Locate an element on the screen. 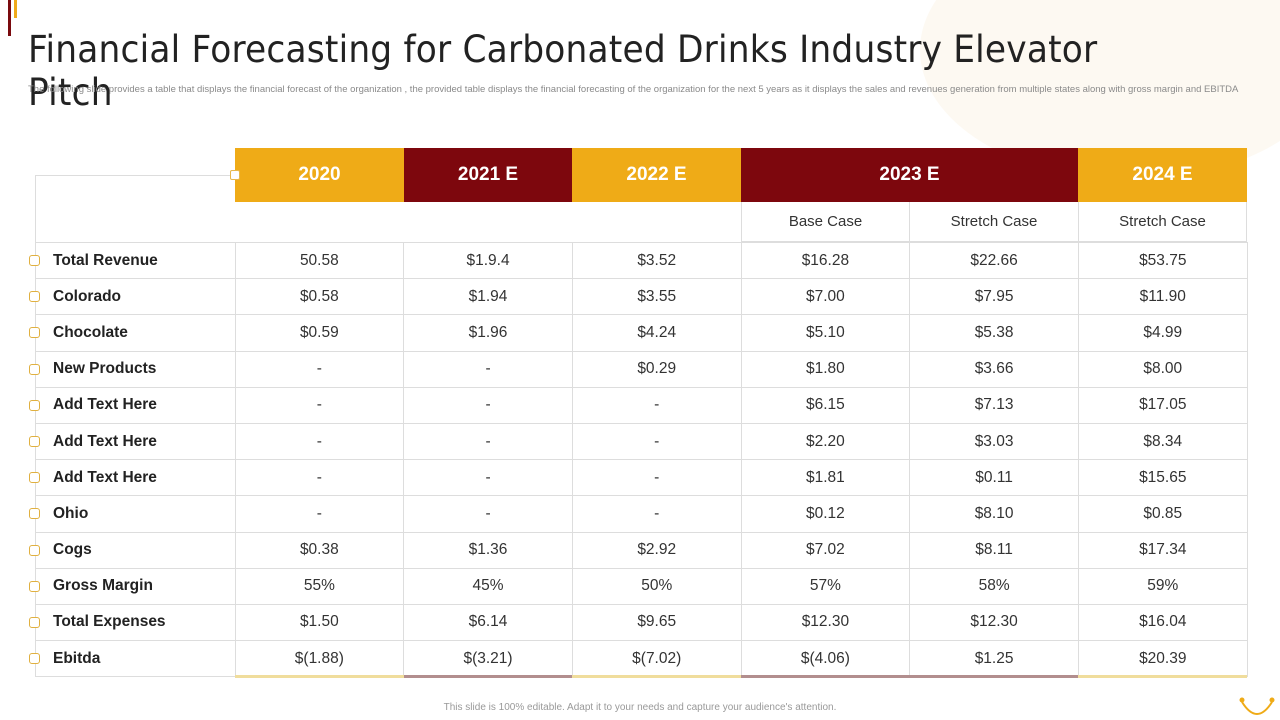 This screenshot has height=720, width=1280. row-label: Ebitda is located at coordinates (132, 659).